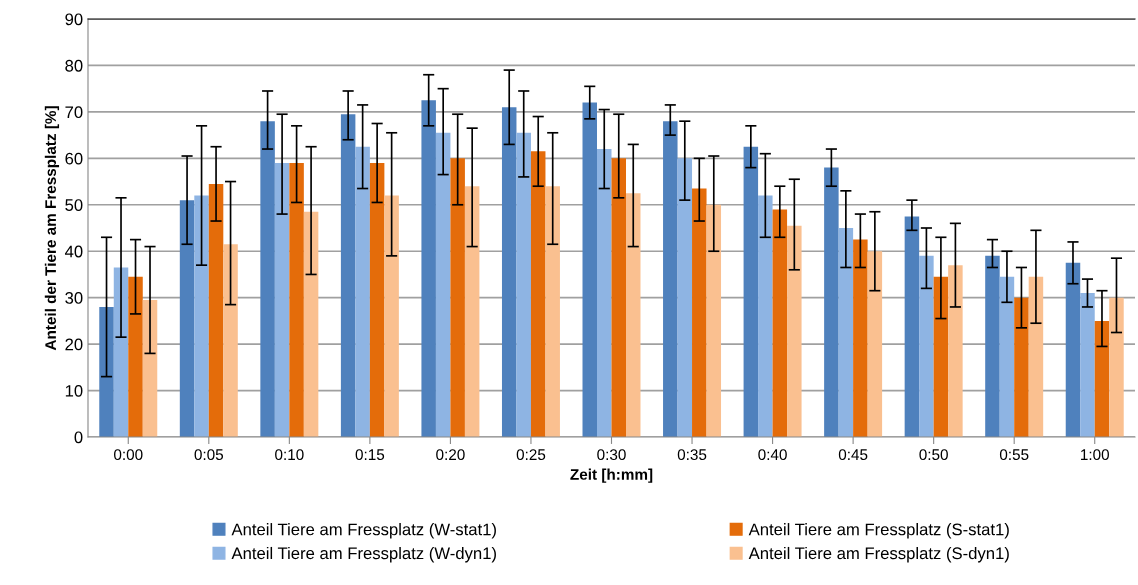 This screenshot has height=585, width=1138. I want to click on legend-label: Anteil Tiere am Fressplatz (W-stat1), so click(363, 531).